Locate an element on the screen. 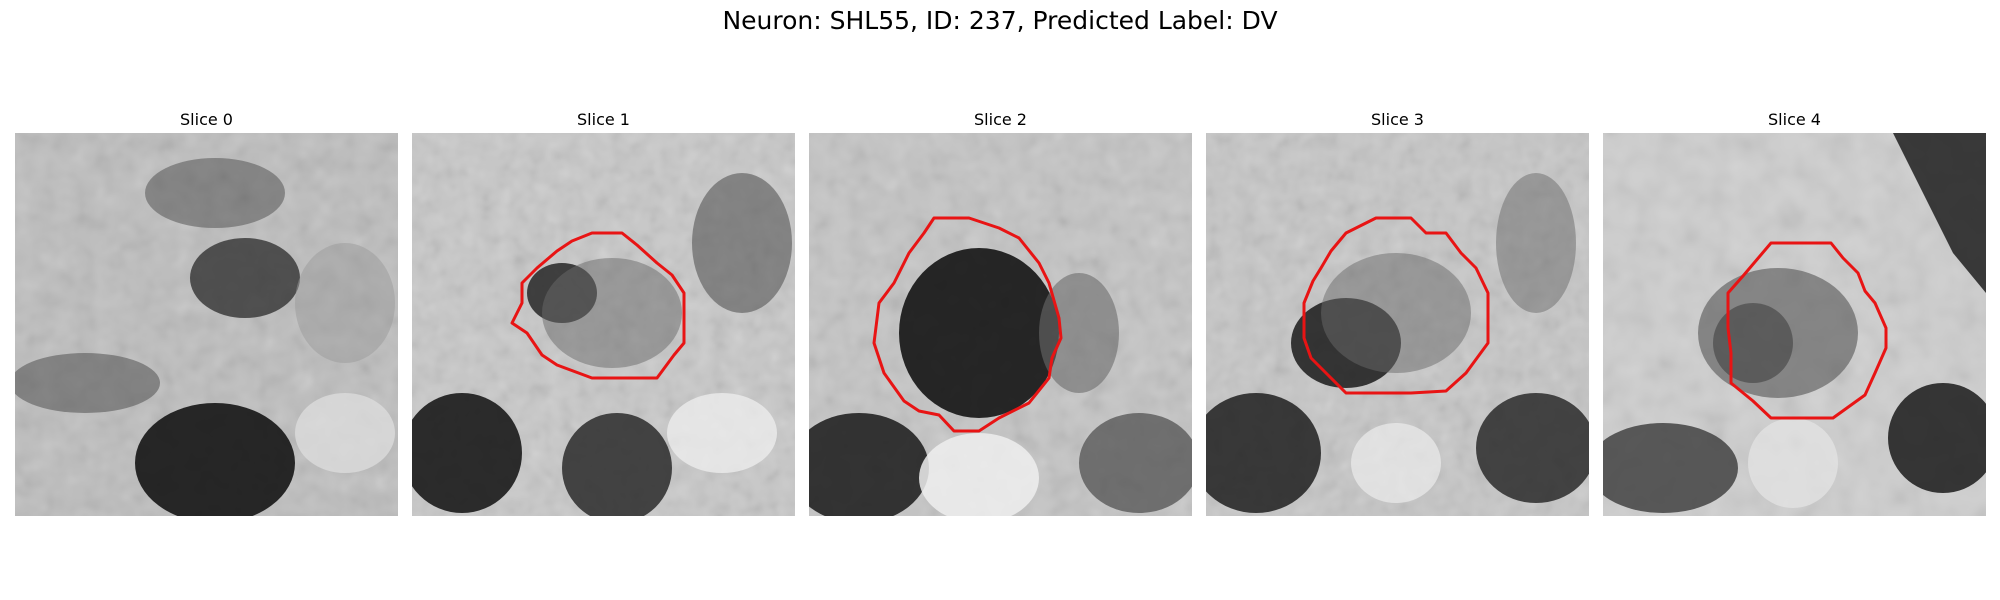 The image size is (2000, 600). slice-title: Slice 0 is located at coordinates (206, 119).